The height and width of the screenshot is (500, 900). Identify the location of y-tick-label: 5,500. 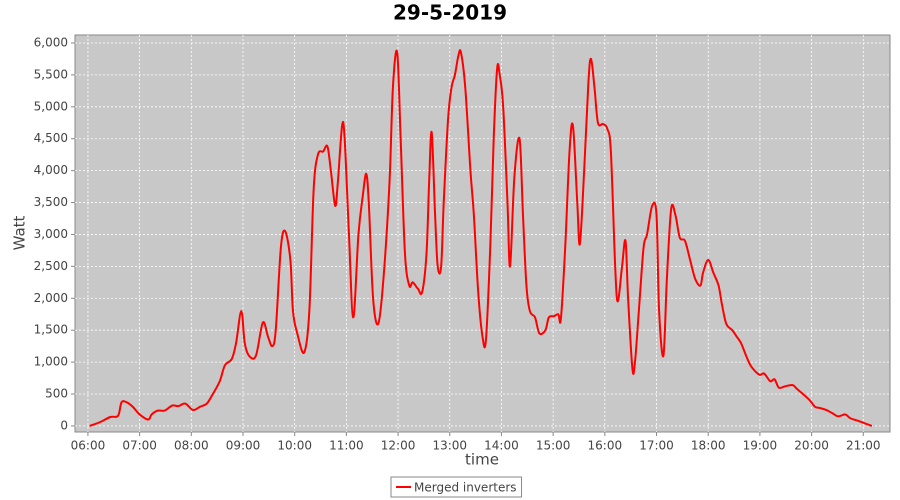
(51, 74).